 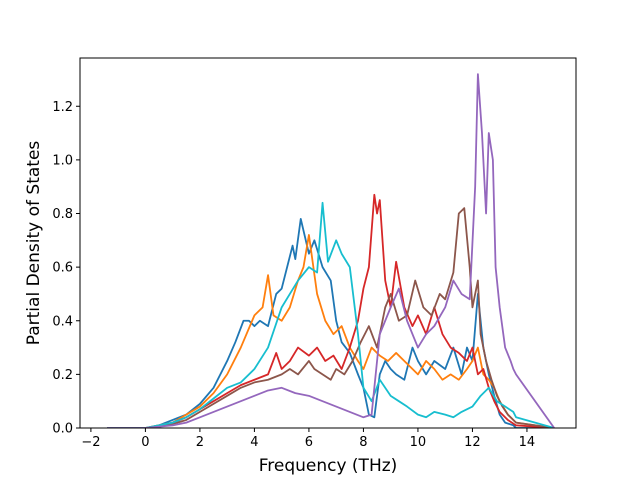 What do you see at coordinates (527, 442) in the screenshot?
I see `x-tick-label: 14` at bounding box center [527, 442].